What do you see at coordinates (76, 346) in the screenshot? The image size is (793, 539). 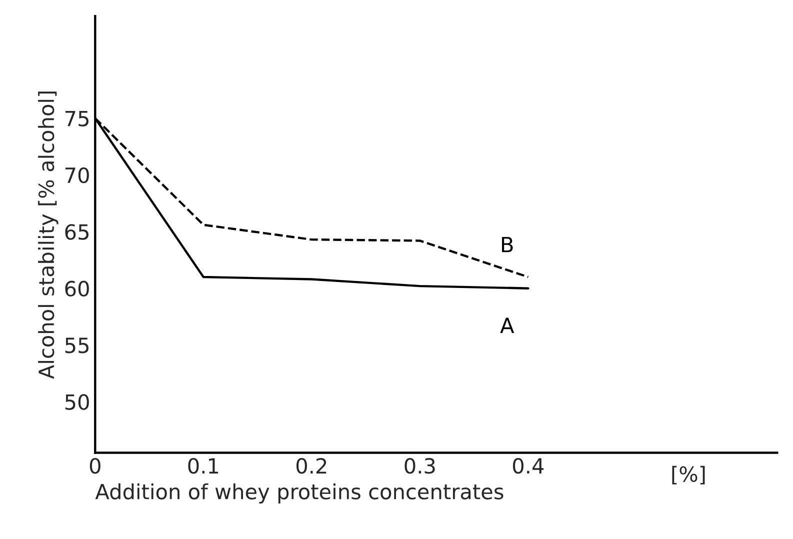 I see `y-tick-label: 55` at bounding box center [76, 346].